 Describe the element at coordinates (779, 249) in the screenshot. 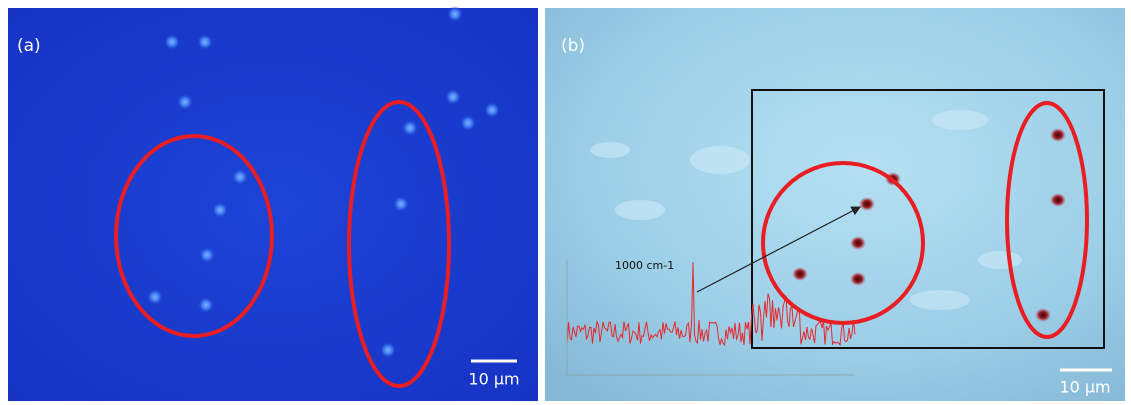

I see `arrow` at that location.